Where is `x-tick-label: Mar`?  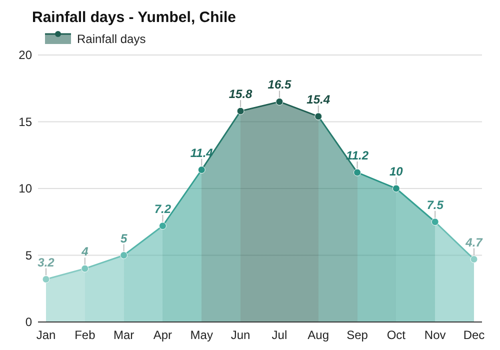
x-tick-label: Mar is located at coordinates (123, 335).